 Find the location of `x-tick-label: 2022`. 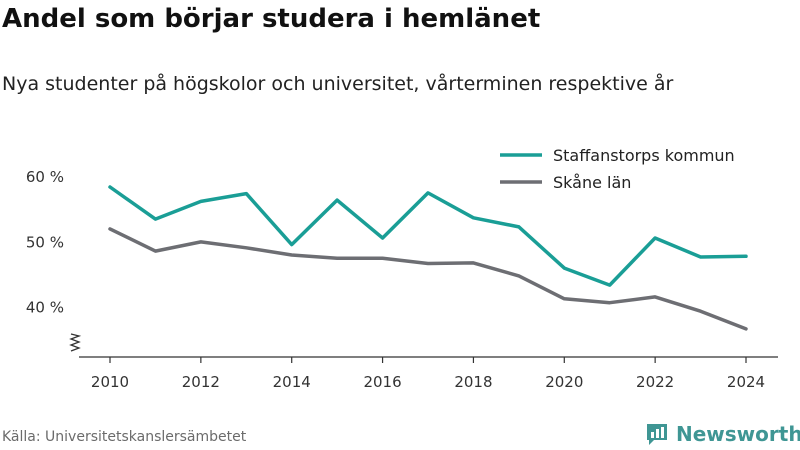

x-tick-label: 2022 is located at coordinates (655, 382).